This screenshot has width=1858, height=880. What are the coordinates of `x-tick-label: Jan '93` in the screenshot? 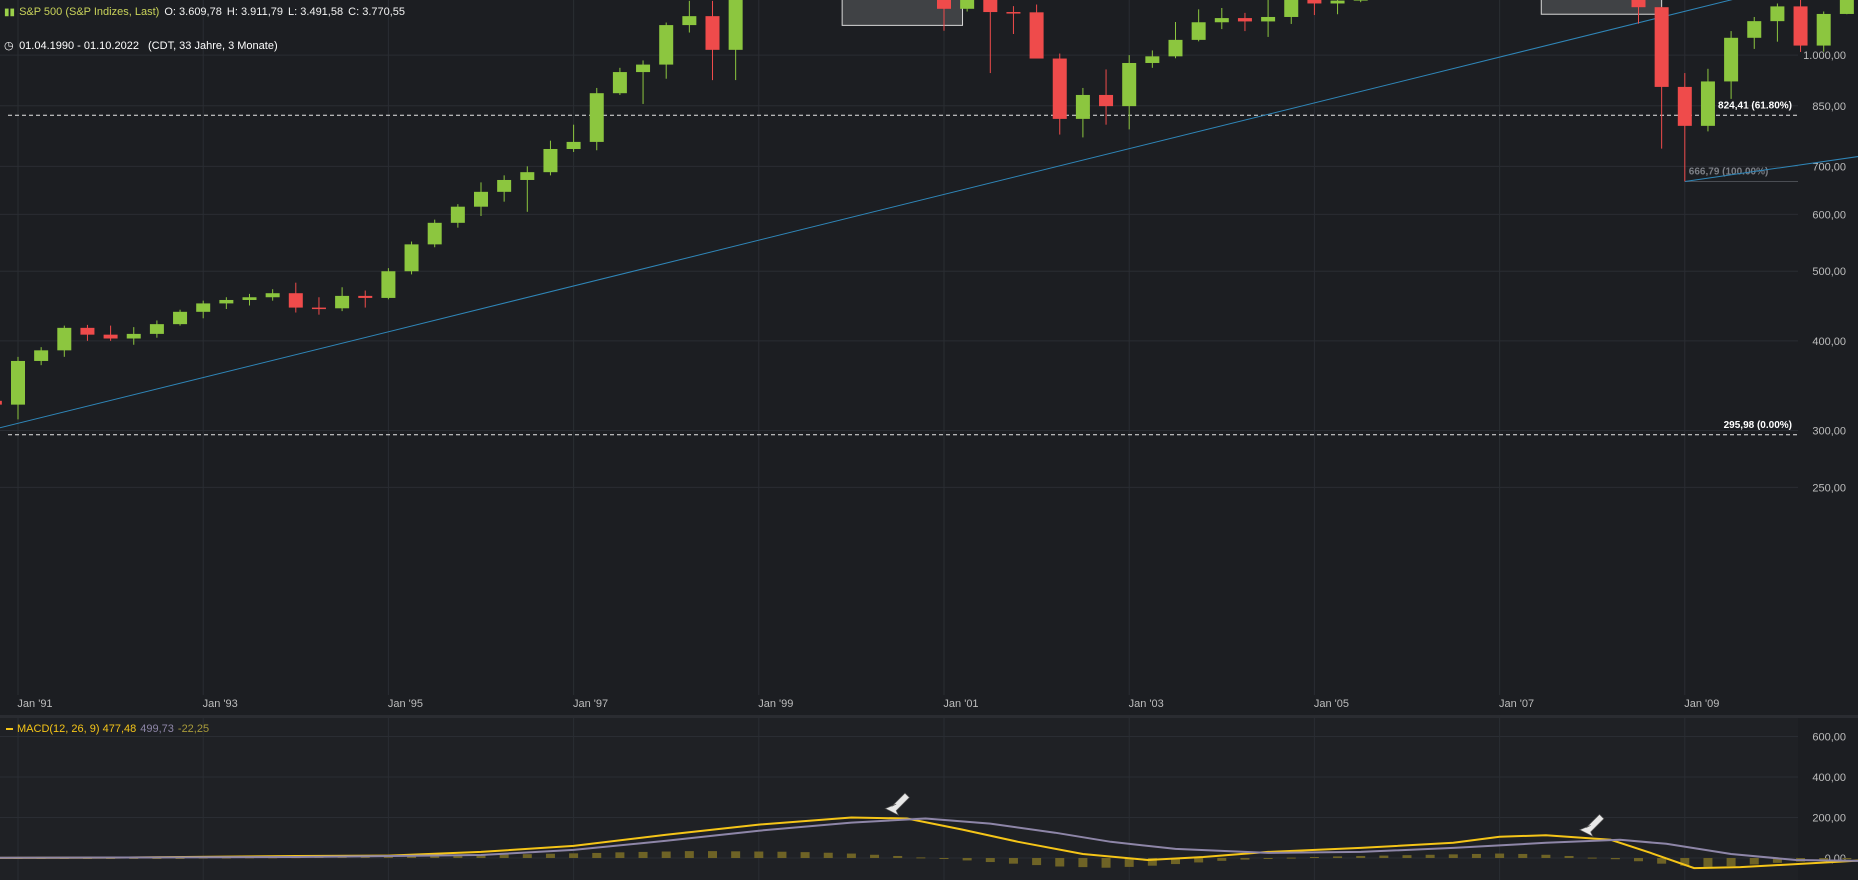 It's located at (220, 704).